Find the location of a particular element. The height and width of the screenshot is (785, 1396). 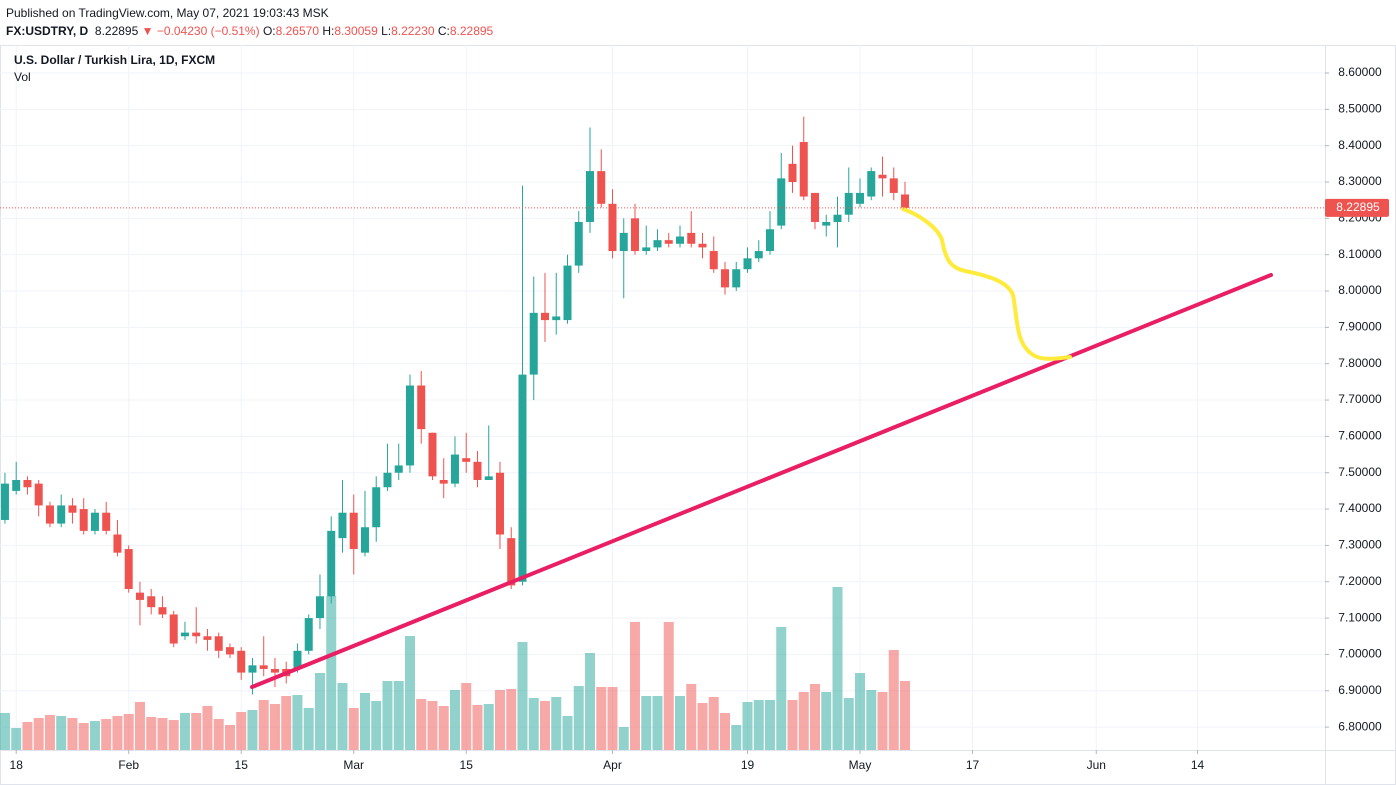

ohlc-key: O: is located at coordinates (269, 31).